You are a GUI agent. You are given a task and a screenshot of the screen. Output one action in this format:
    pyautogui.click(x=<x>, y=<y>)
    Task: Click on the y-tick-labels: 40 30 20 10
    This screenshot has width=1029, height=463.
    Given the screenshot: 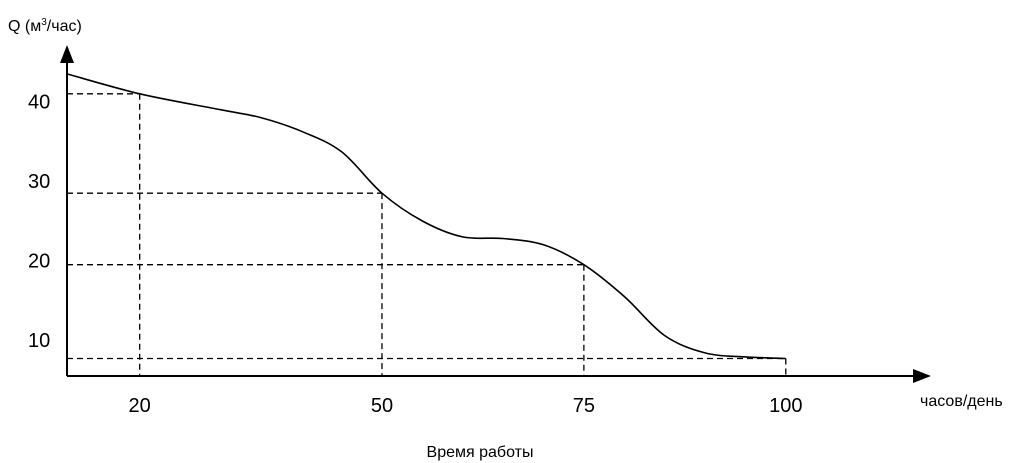 What is the action you would take?
    pyautogui.click(x=39, y=222)
    